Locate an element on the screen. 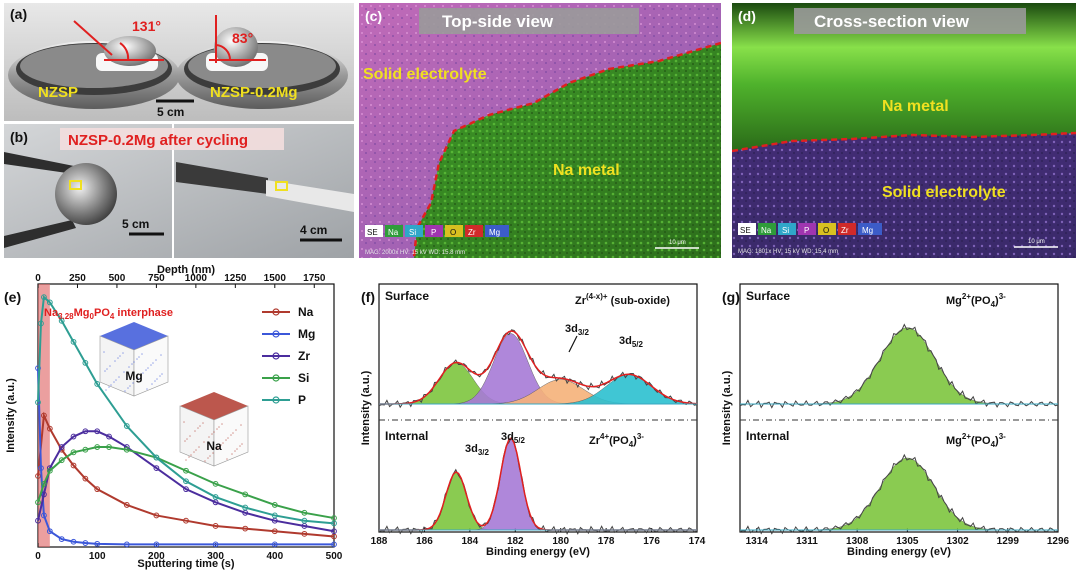 This screenshot has width=1080, height=573. y-axis-title-e: Intensity (a.u.) is located at coordinates (11, 415).